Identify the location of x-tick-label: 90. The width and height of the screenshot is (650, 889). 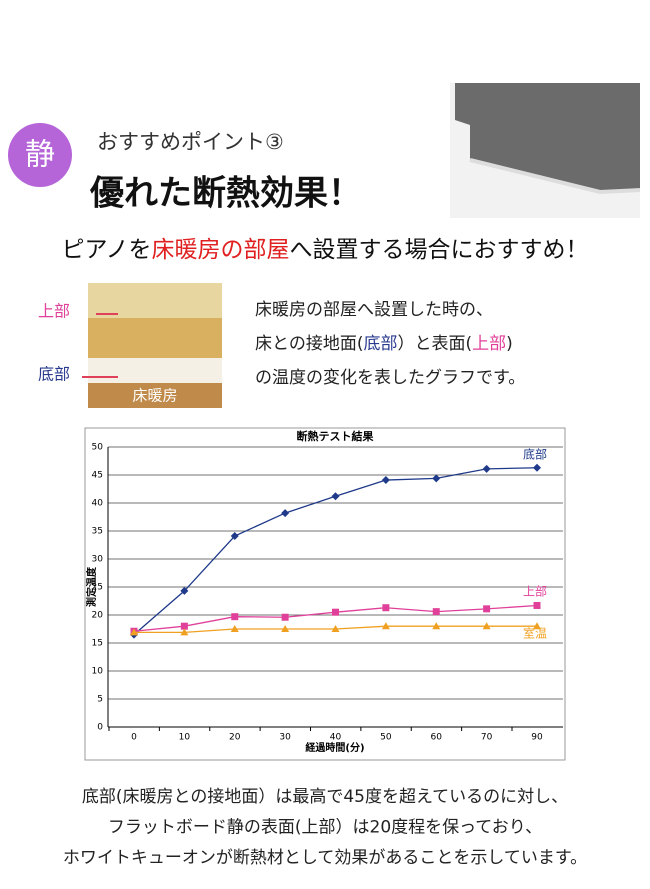
(537, 738).